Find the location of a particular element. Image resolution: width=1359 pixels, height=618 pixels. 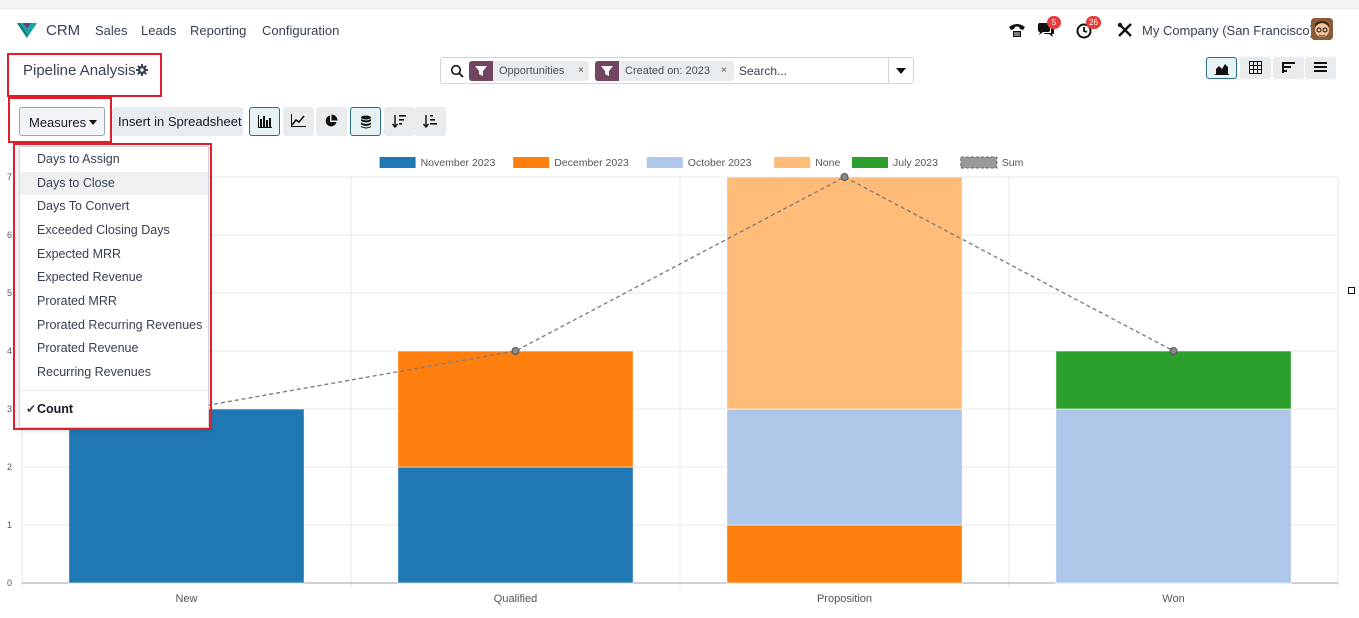

view-cohort-button is located at coordinates (1288, 68).